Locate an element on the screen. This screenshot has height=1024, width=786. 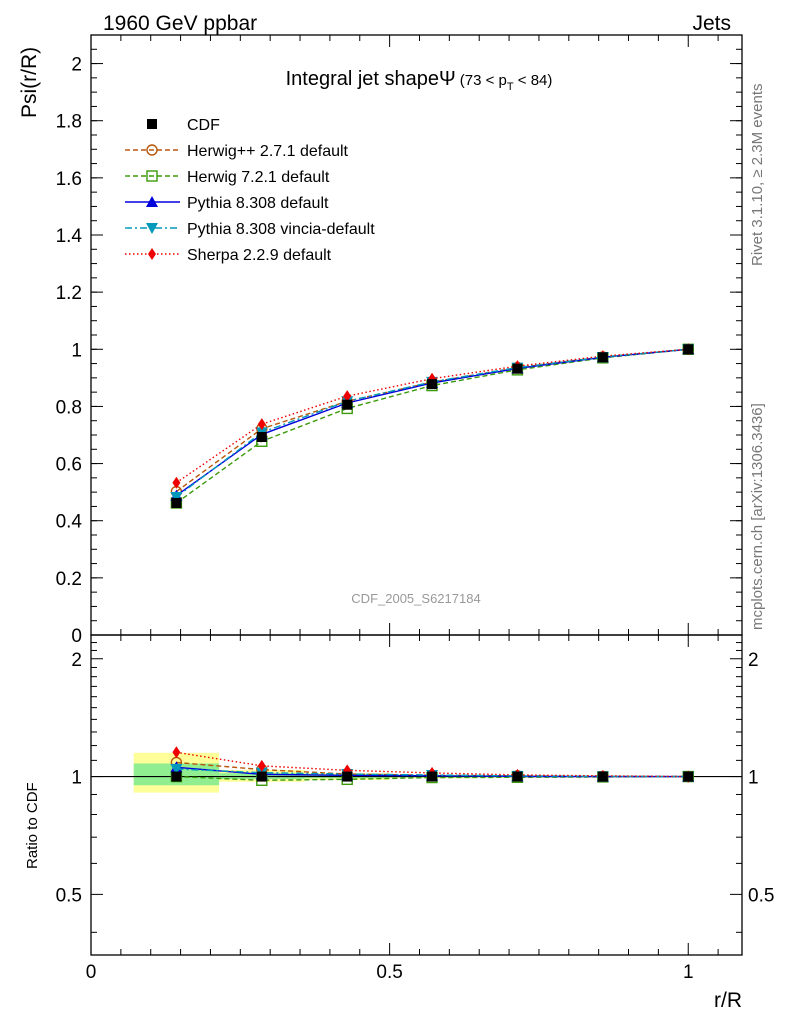
legend-label: Herwig++ 2.7.1 default is located at coordinates (268, 151).